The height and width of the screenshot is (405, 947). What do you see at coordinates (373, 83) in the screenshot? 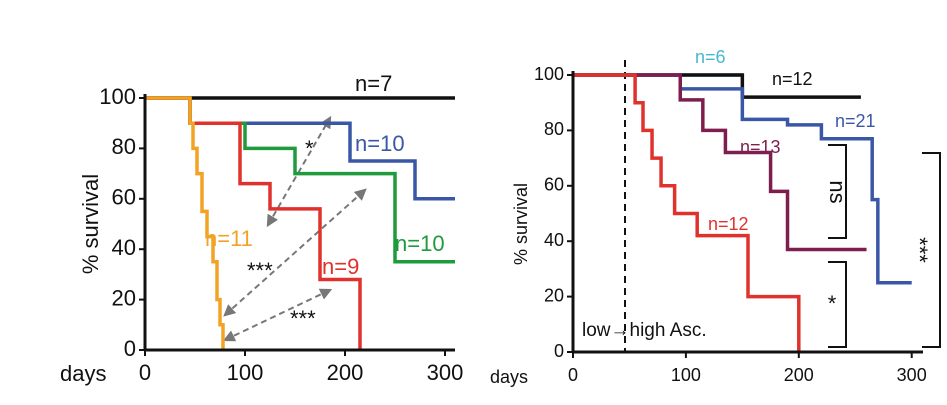
I see `series-label: n=7` at bounding box center [373, 83].